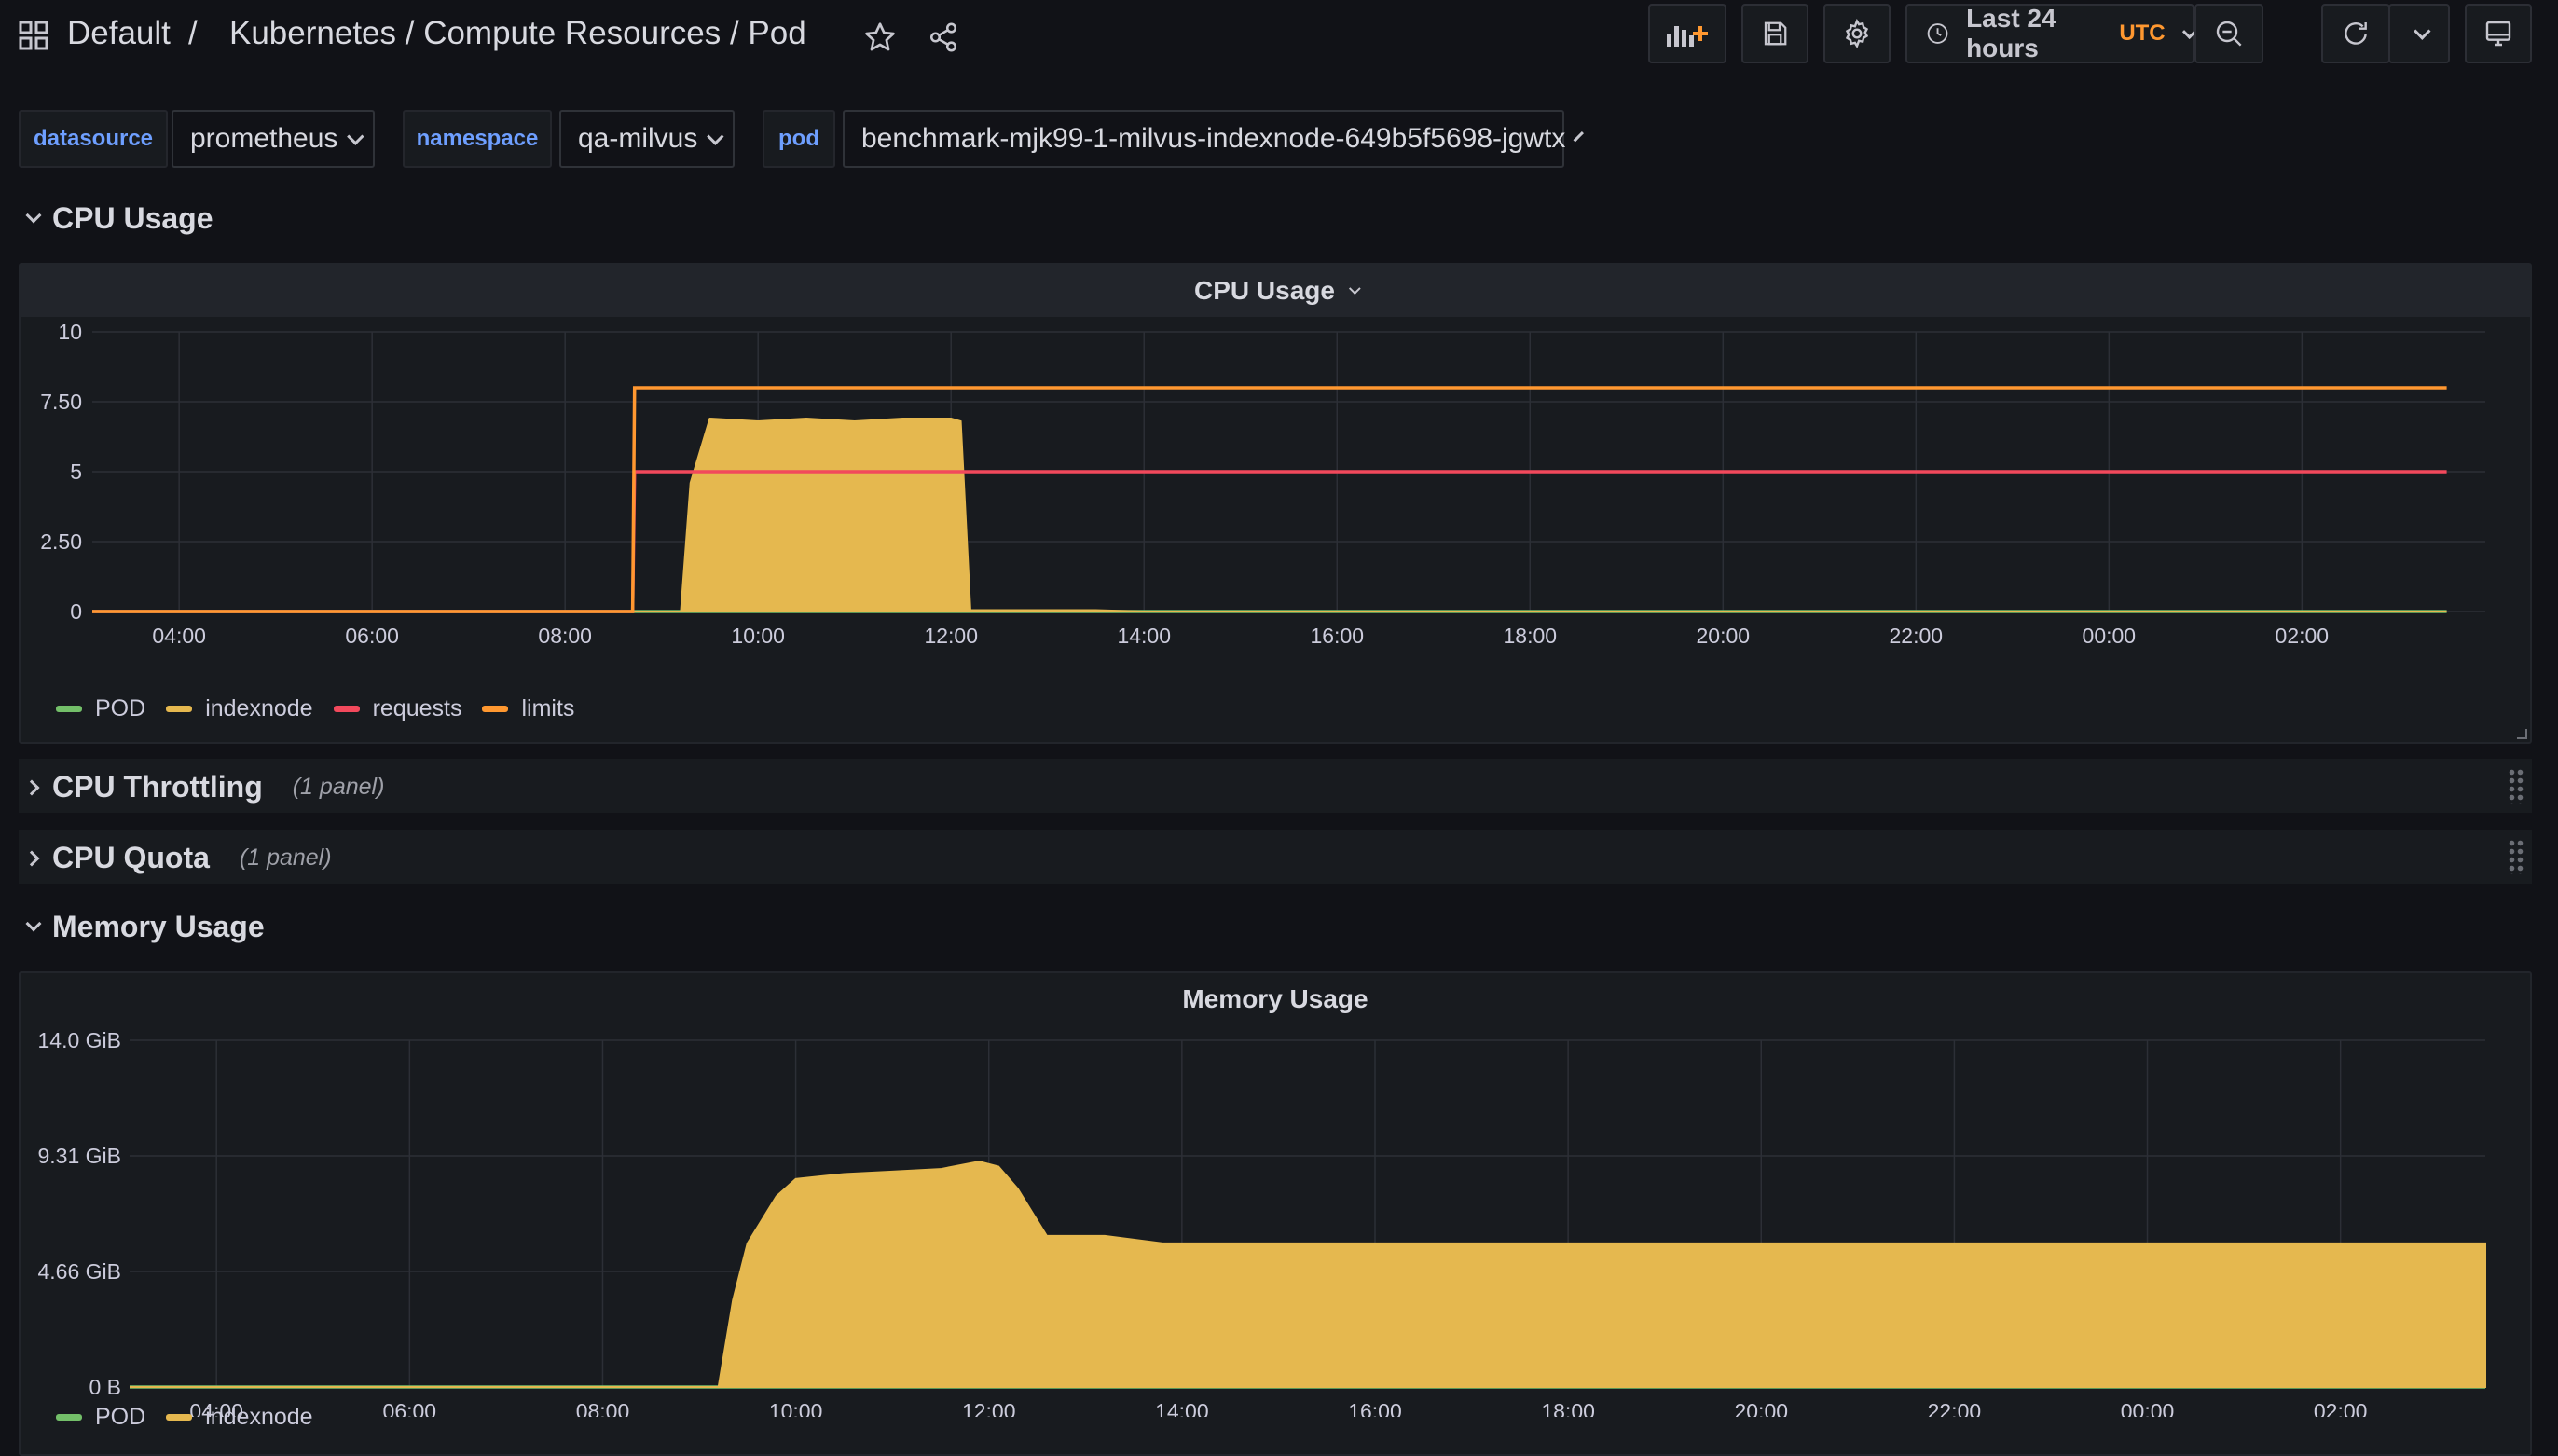 The height and width of the screenshot is (1456, 2558). What do you see at coordinates (1857, 33) in the screenshot?
I see `dashboard-settings-button` at bounding box center [1857, 33].